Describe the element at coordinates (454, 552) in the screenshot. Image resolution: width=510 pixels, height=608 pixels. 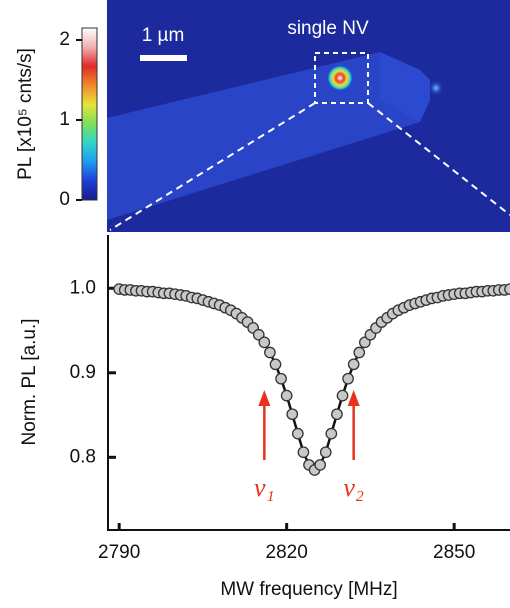
I see `x-tick-label: 2850` at that location.